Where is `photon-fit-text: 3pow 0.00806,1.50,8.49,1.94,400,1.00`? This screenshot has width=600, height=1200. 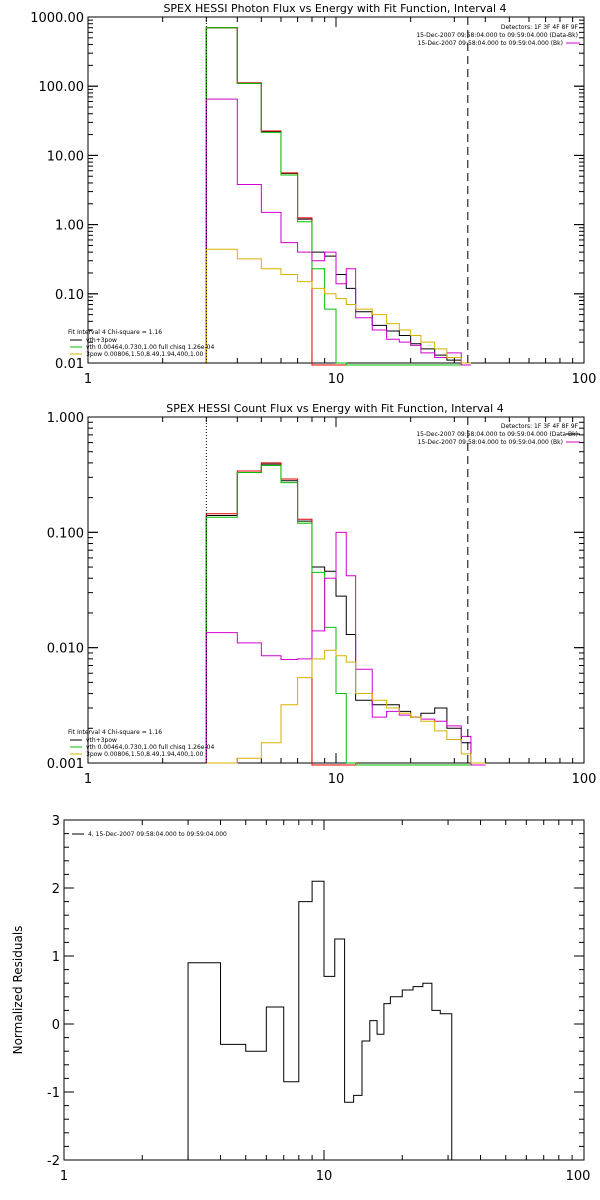
photon-fit-text: 3pow 0.00806,1.50,8.49,1.94,400,1.00 is located at coordinates (145, 354).